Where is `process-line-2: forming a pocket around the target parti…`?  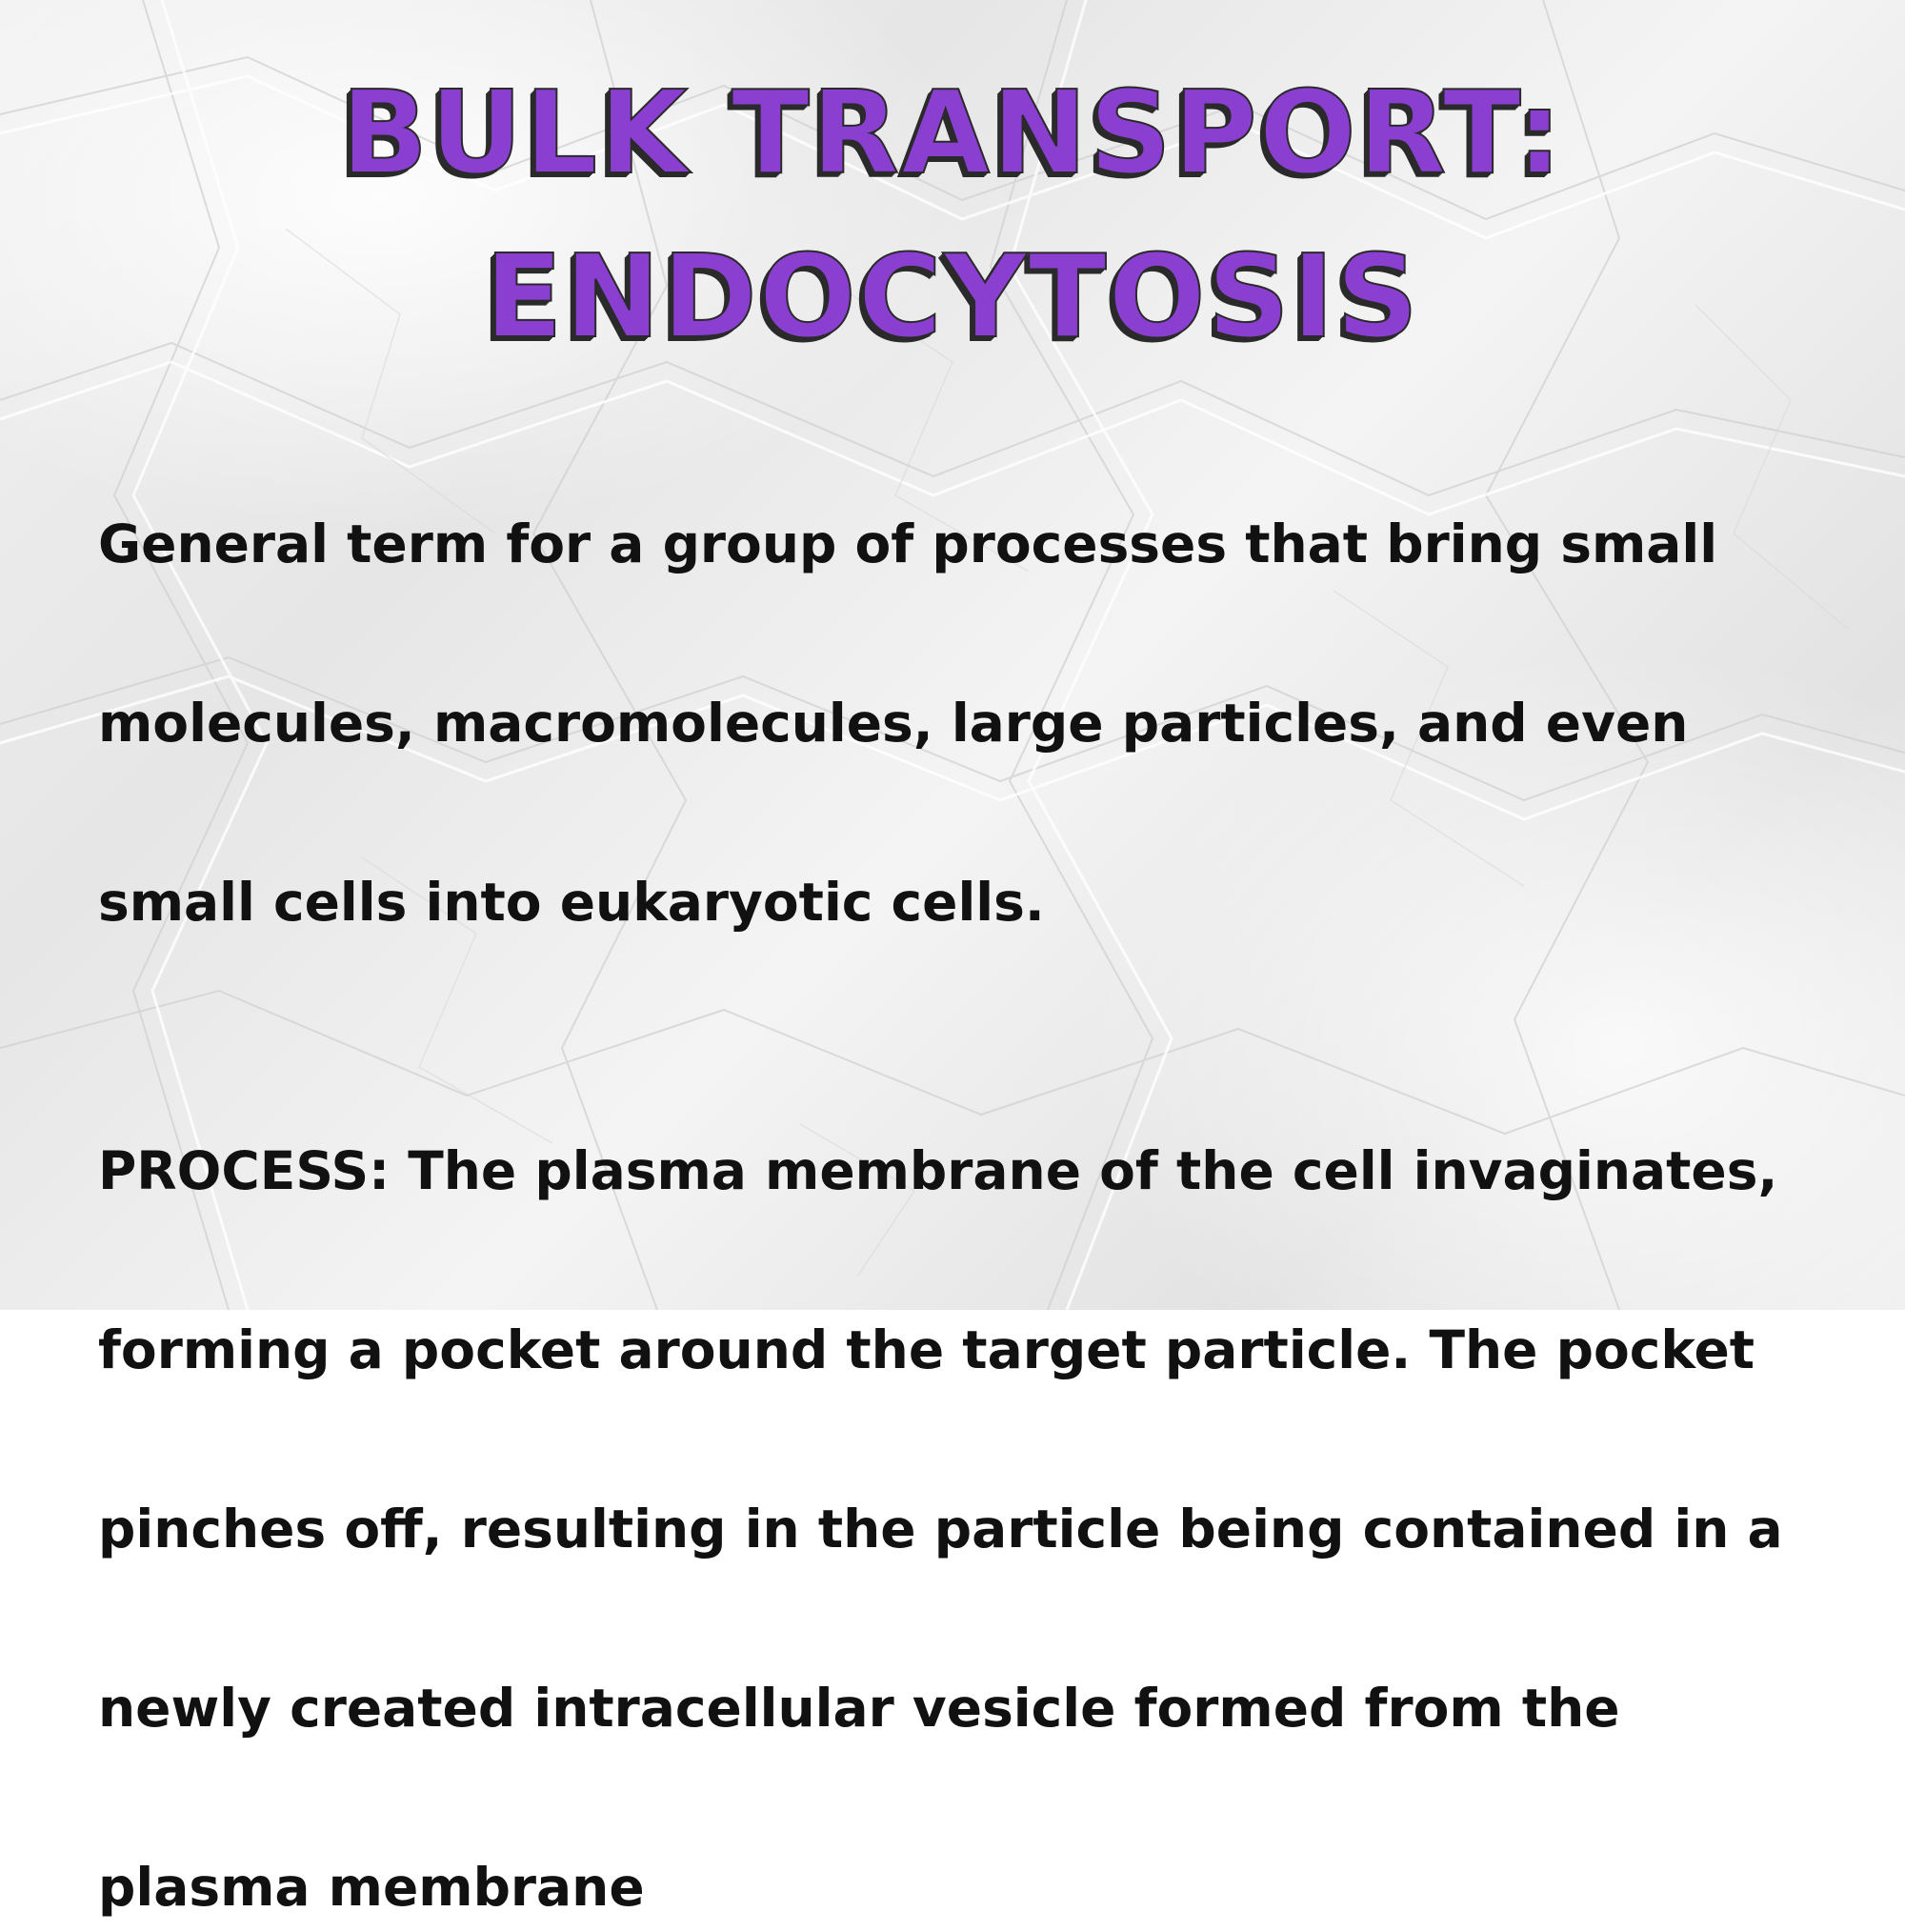 process-line-2: forming a pocket around the target parti… is located at coordinates (926, 1349).